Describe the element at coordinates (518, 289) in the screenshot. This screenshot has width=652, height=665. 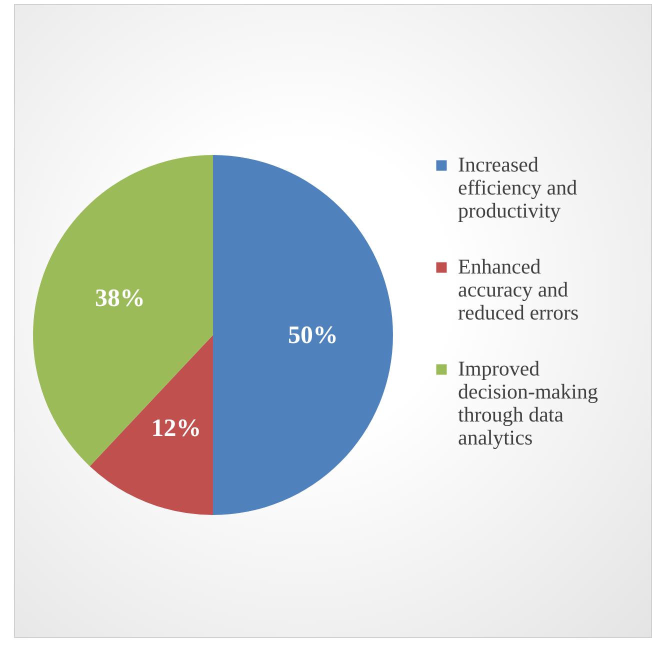
I see `legend-label: Enhanced accuracy and reduced errors` at that location.